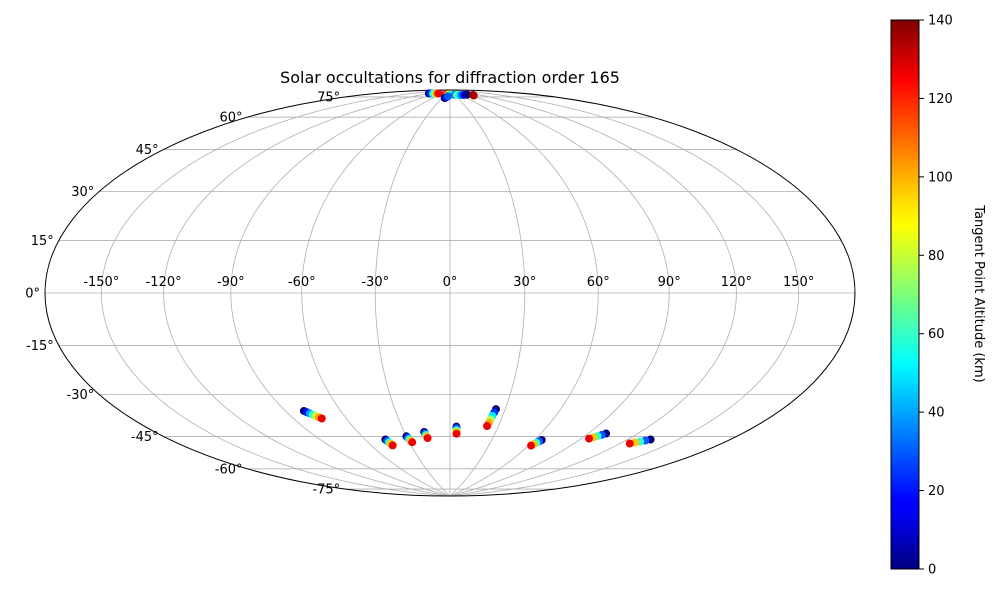  What do you see at coordinates (940, 99) in the screenshot?
I see `colorbar-tick-label: 120` at bounding box center [940, 99].